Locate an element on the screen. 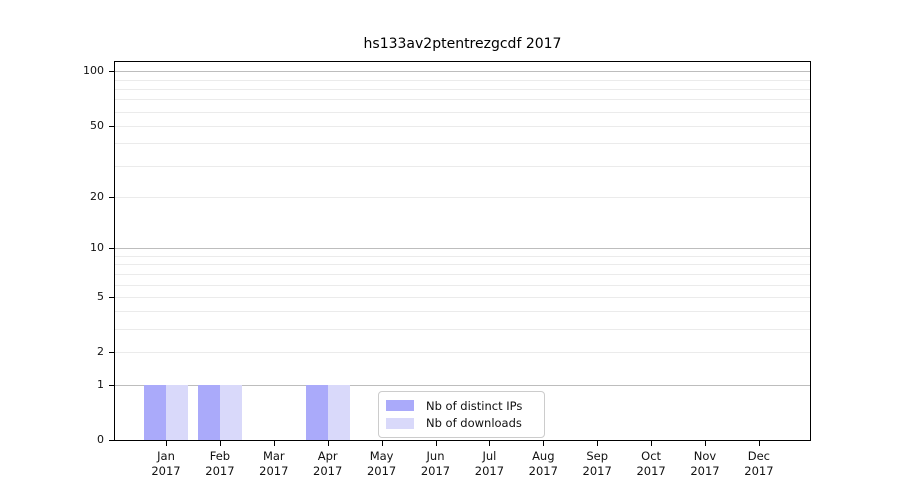 Image resolution: width=900 pixels, height=500 pixels. x-tick-month: Nov is located at coordinates (705, 456).